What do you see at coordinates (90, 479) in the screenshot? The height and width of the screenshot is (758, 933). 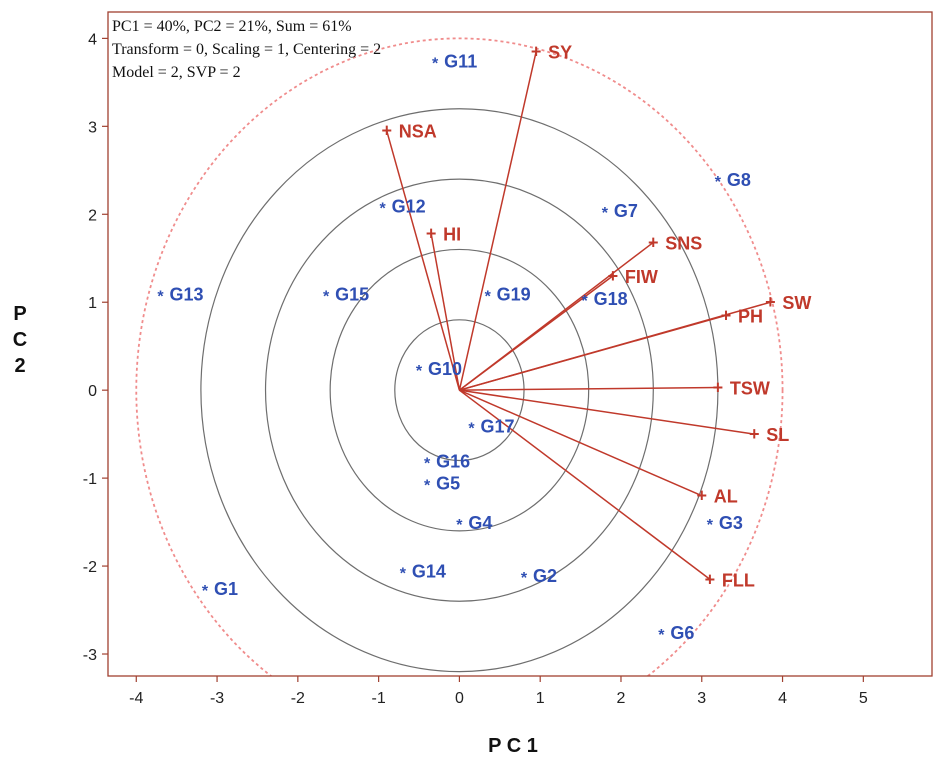 I see `y-tick-label: -1` at bounding box center [90, 479].